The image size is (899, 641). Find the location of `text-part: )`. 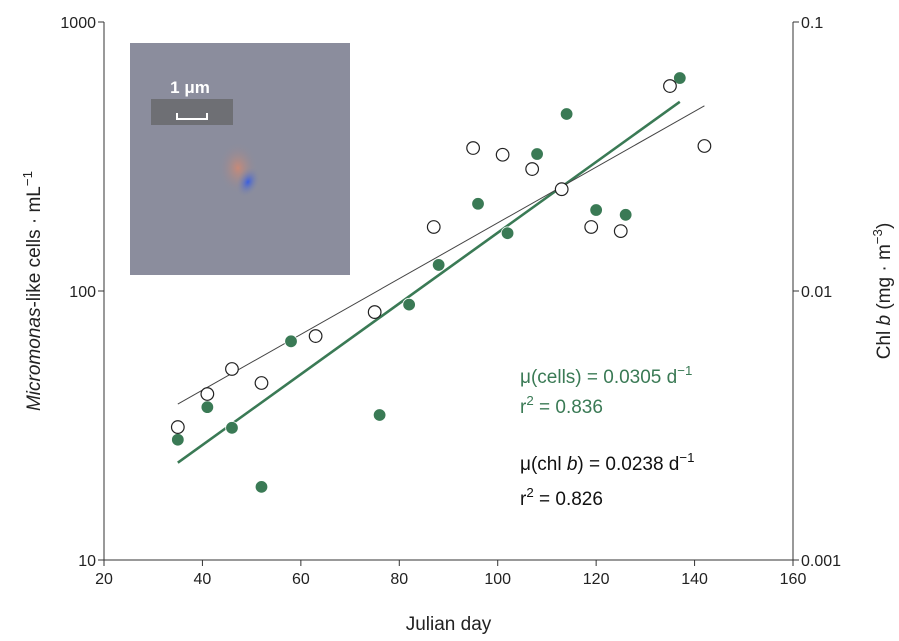

text-part: ) is located at coordinates (884, 226).